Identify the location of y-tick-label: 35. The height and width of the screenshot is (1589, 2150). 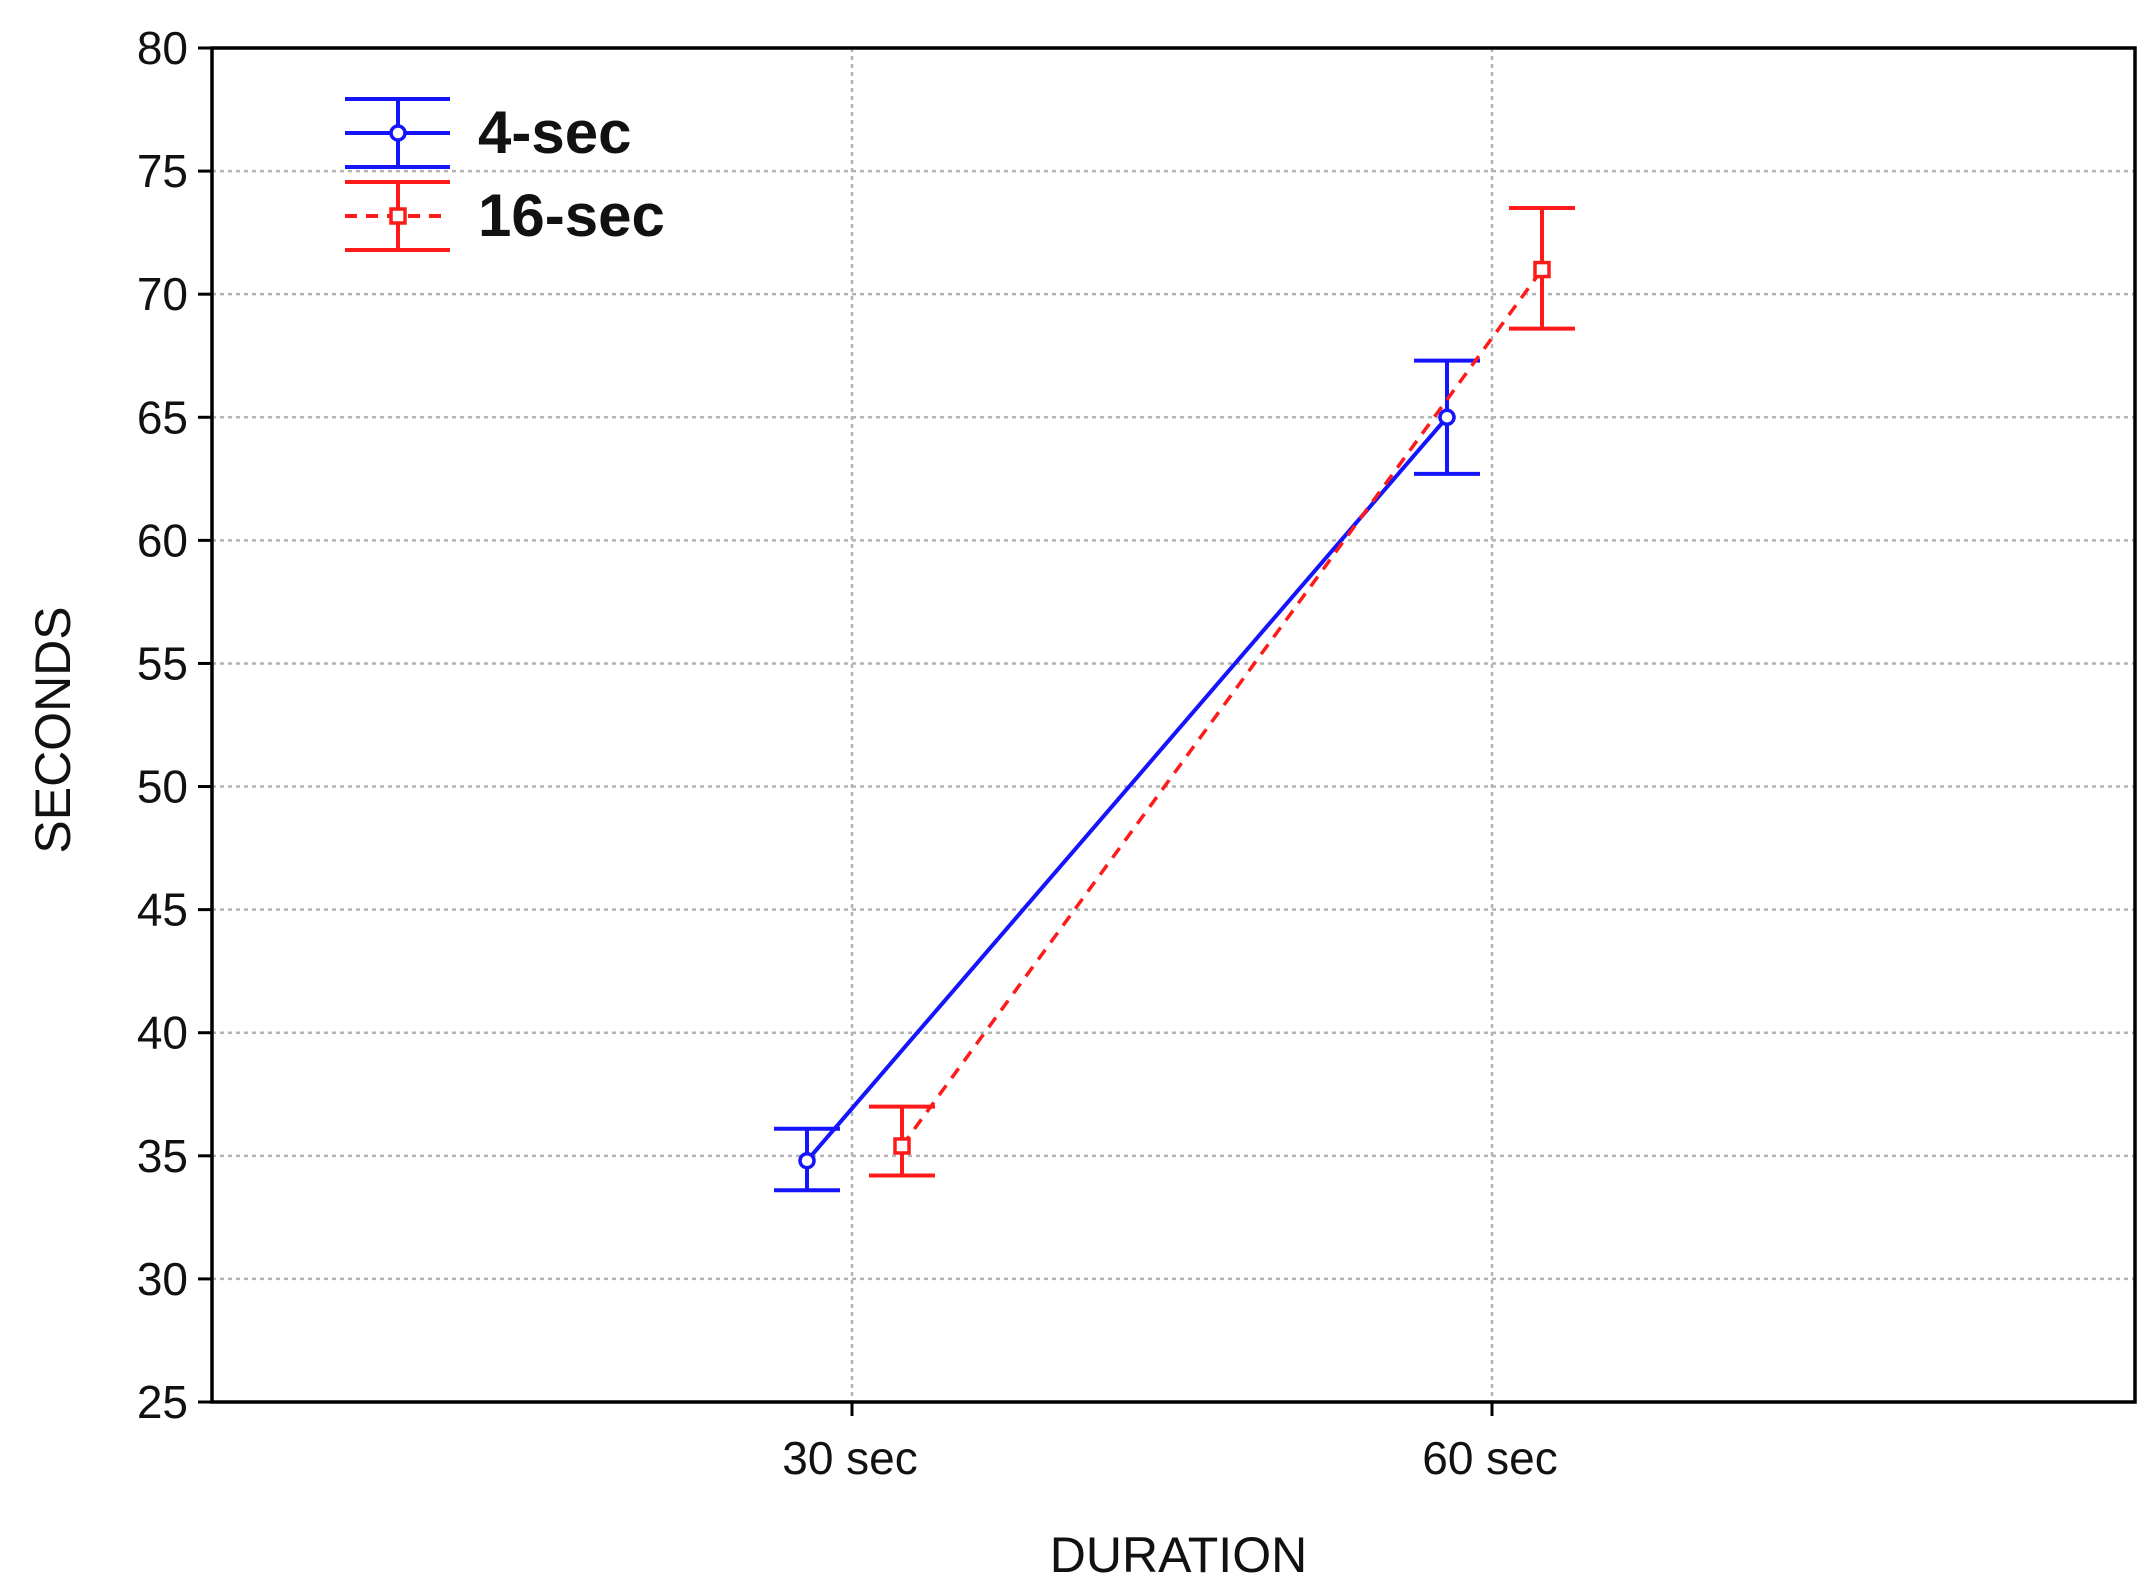
(162, 1156).